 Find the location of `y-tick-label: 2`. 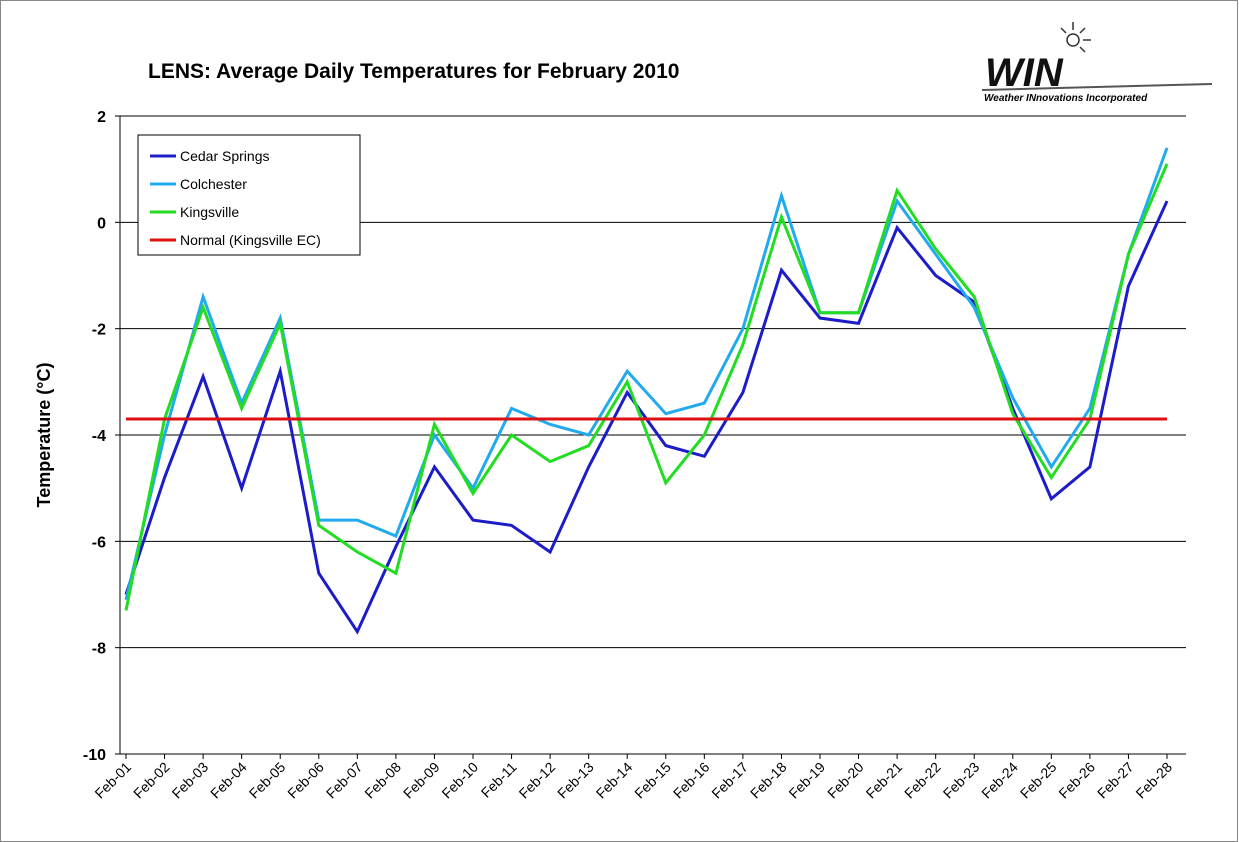

y-tick-label: 2 is located at coordinates (101, 117).